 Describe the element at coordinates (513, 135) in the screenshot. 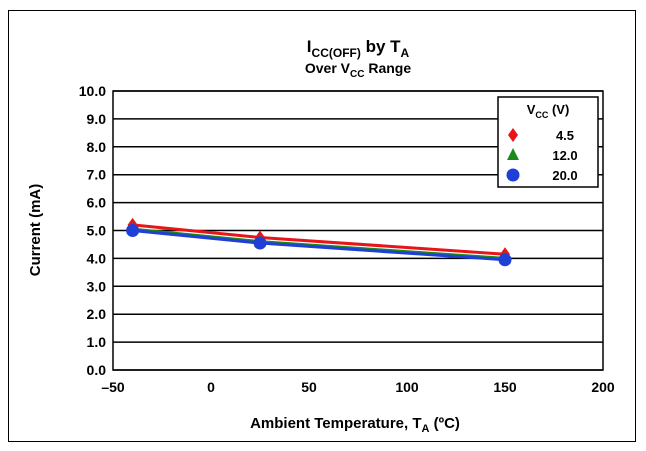

I see `legend-marker-4.5` at that location.